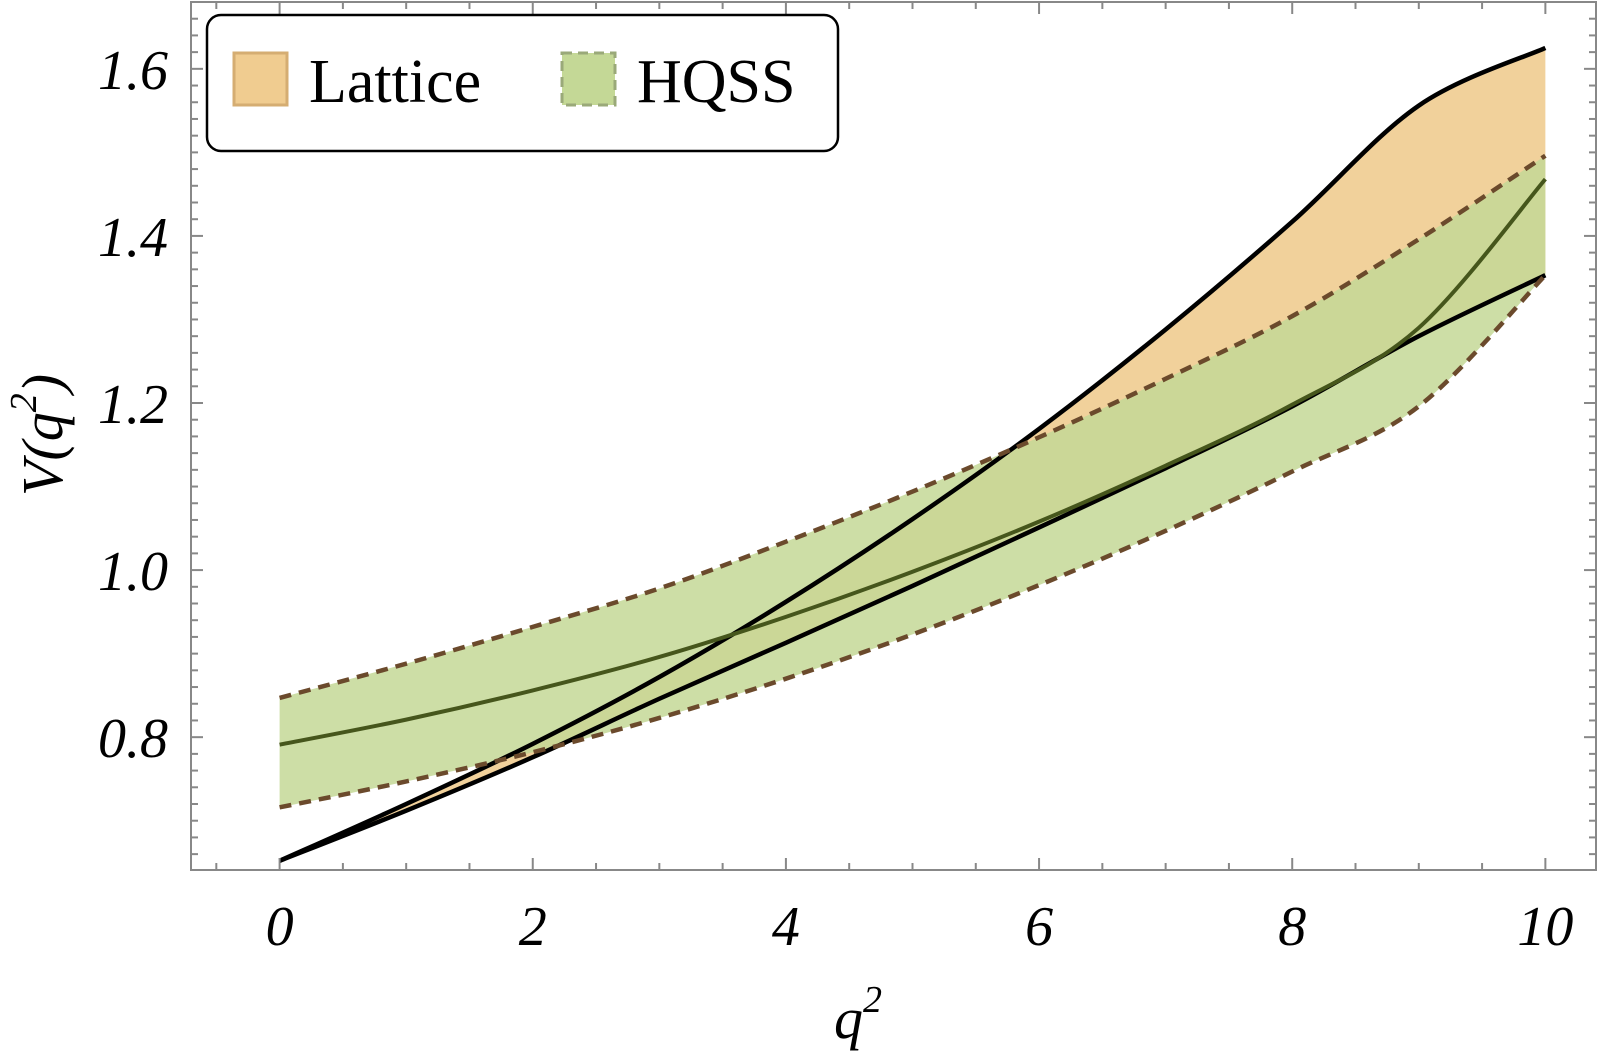  Describe the element at coordinates (133, 572) in the screenshot. I see `y-tick-label: 1.0` at that location.